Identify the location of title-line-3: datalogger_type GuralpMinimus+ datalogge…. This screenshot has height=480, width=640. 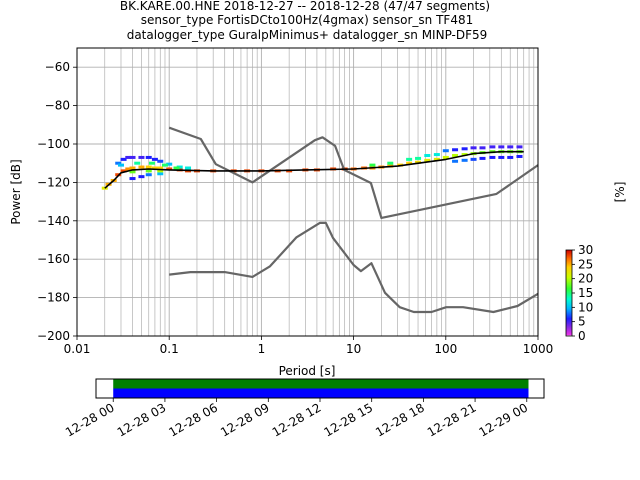
(307, 35).